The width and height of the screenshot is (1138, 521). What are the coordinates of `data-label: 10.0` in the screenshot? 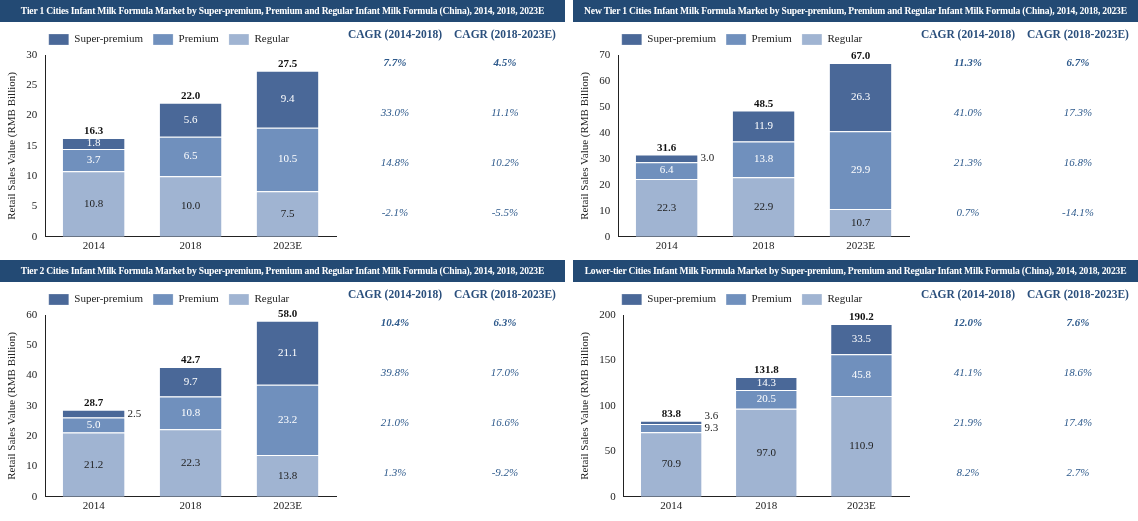 It's located at (190, 205).